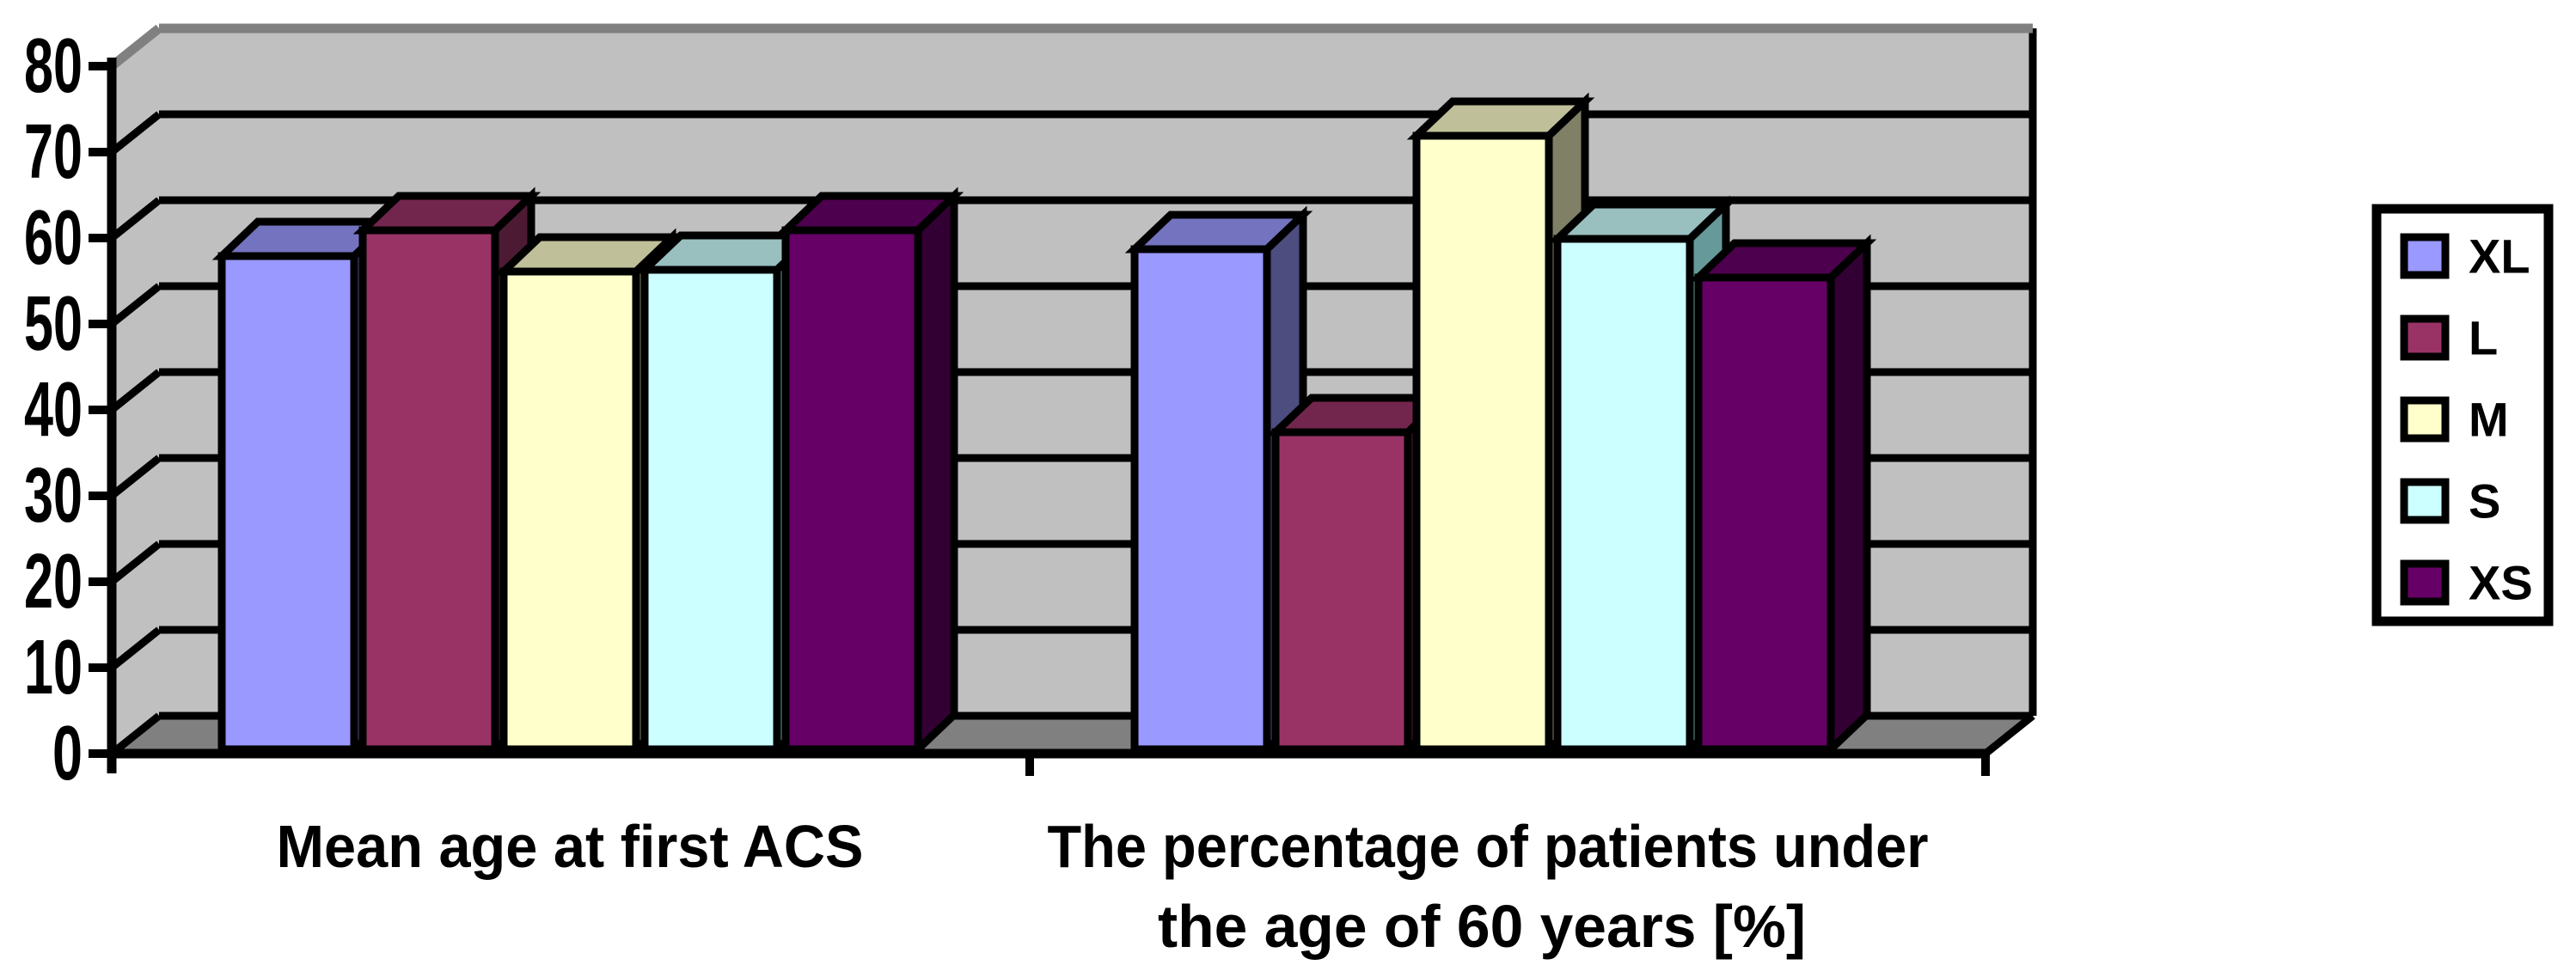  What do you see at coordinates (1848, 497) in the screenshot?
I see `bar-XS-cat2-side` at bounding box center [1848, 497].